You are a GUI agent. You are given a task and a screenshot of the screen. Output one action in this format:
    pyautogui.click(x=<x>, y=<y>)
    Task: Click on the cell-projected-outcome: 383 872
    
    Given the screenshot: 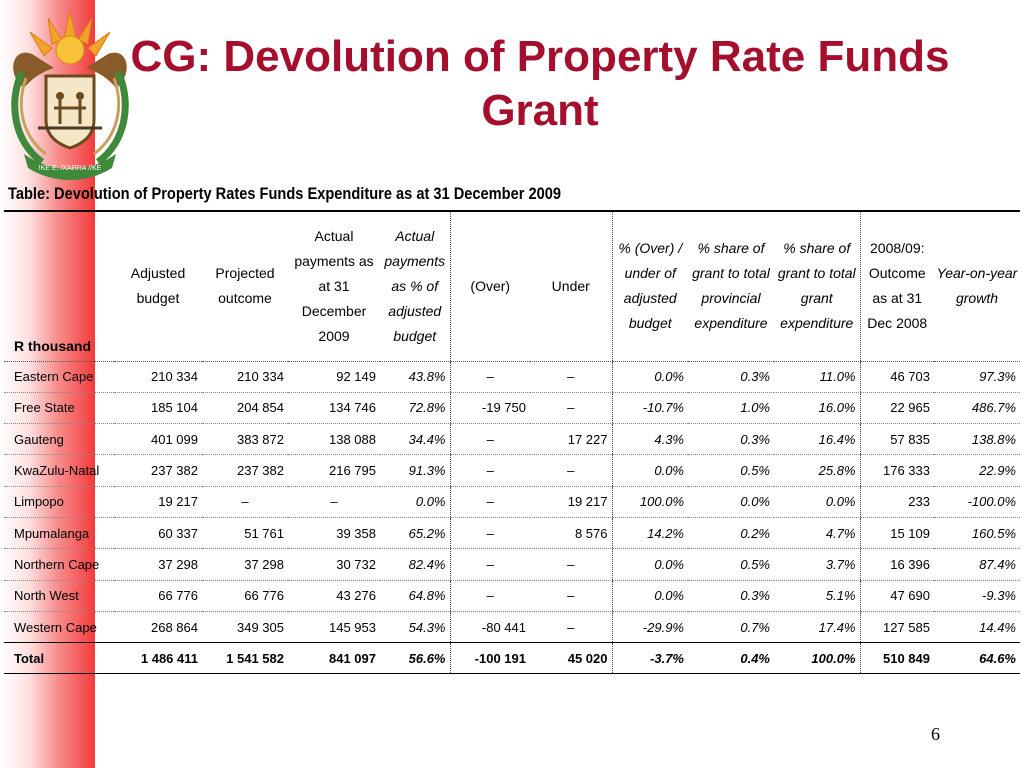 What is the action you would take?
    pyautogui.click(x=245, y=439)
    